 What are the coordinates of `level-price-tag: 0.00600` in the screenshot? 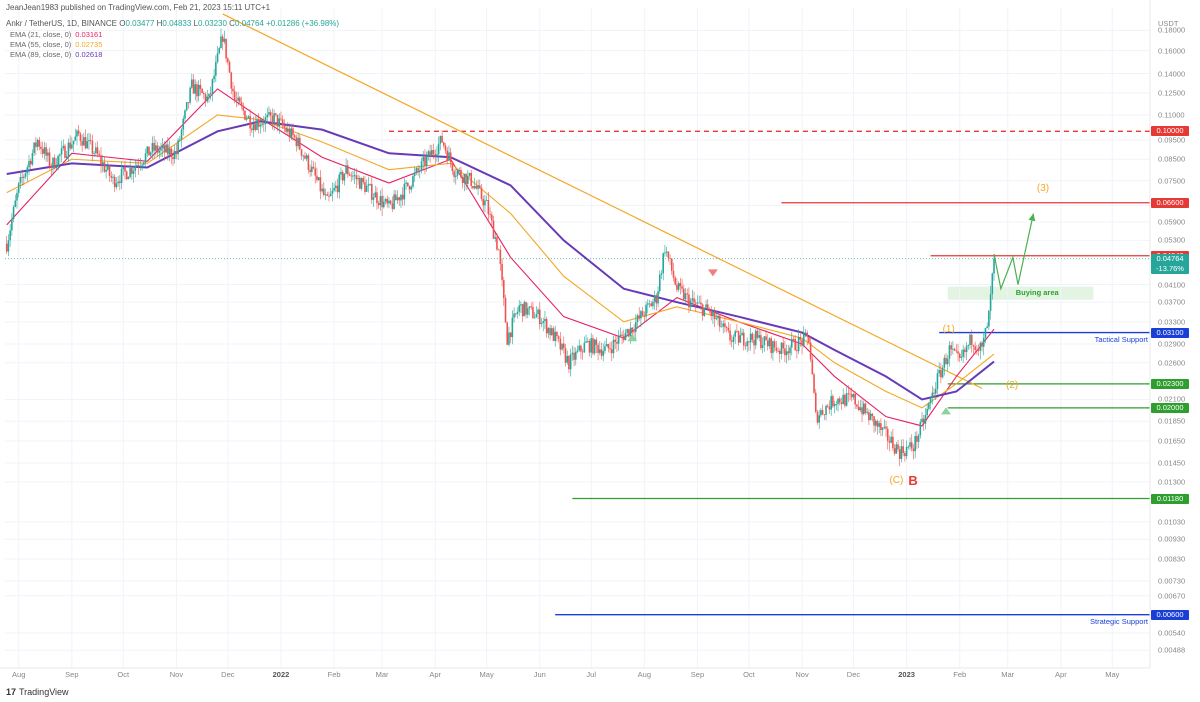 It's located at (1170, 614).